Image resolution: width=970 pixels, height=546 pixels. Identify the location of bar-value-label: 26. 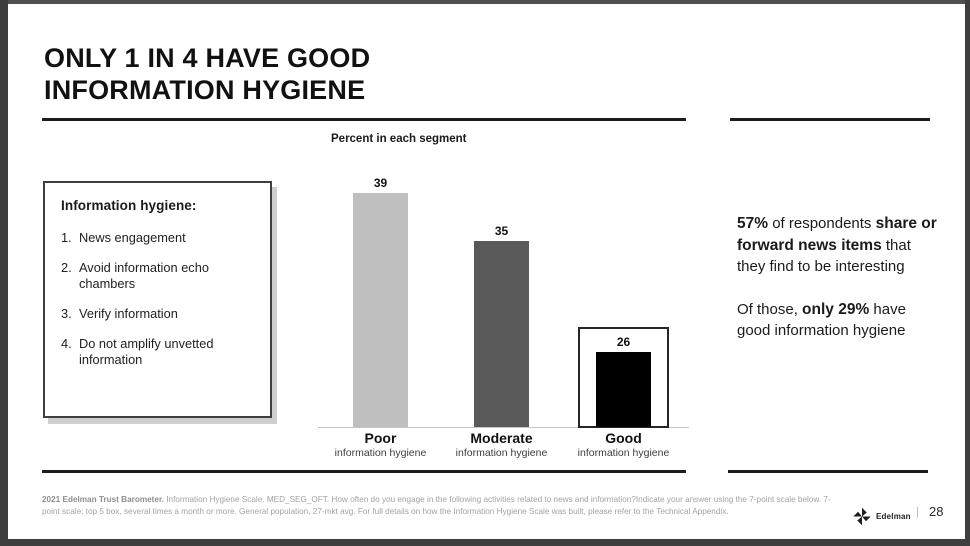
(623, 342).